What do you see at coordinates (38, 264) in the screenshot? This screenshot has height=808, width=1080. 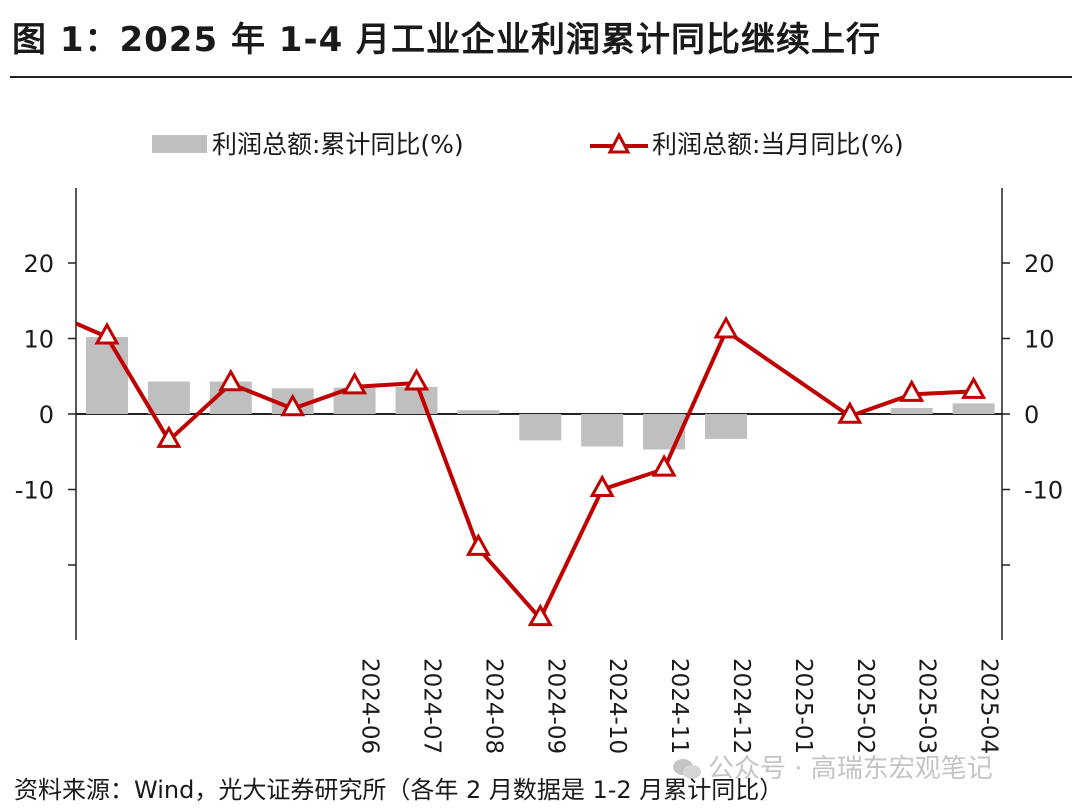 I see `y-tick-label-left: 20` at bounding box center [38, 264].